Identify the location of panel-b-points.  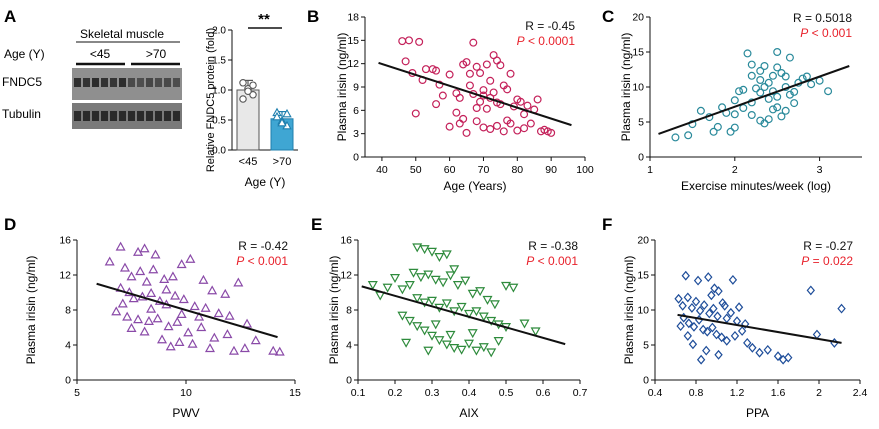
(477, 86).